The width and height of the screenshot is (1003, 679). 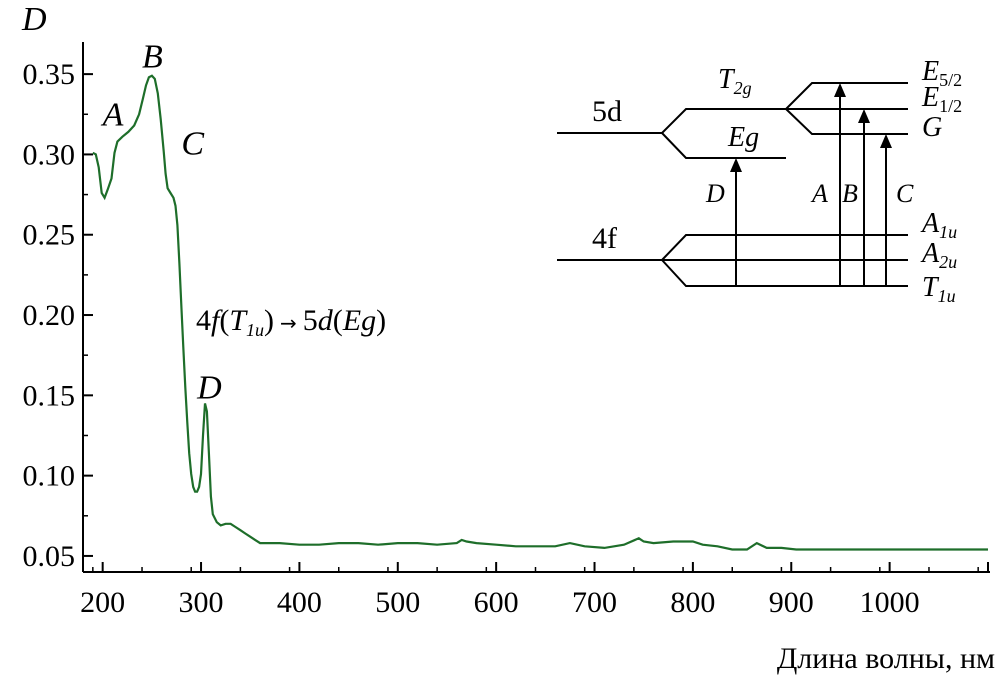 What do you see at coordinates (594, 602) in the screenshot?
I see `x-tick-label: 700` at bounding box center [594, 602].